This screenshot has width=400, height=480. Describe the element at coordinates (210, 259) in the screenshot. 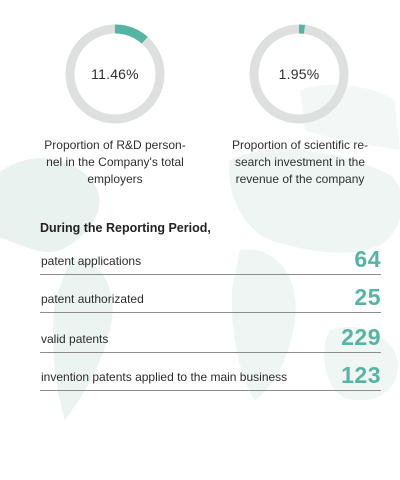

I see `stat-row-patent-applications: patent applications 64` at that location.